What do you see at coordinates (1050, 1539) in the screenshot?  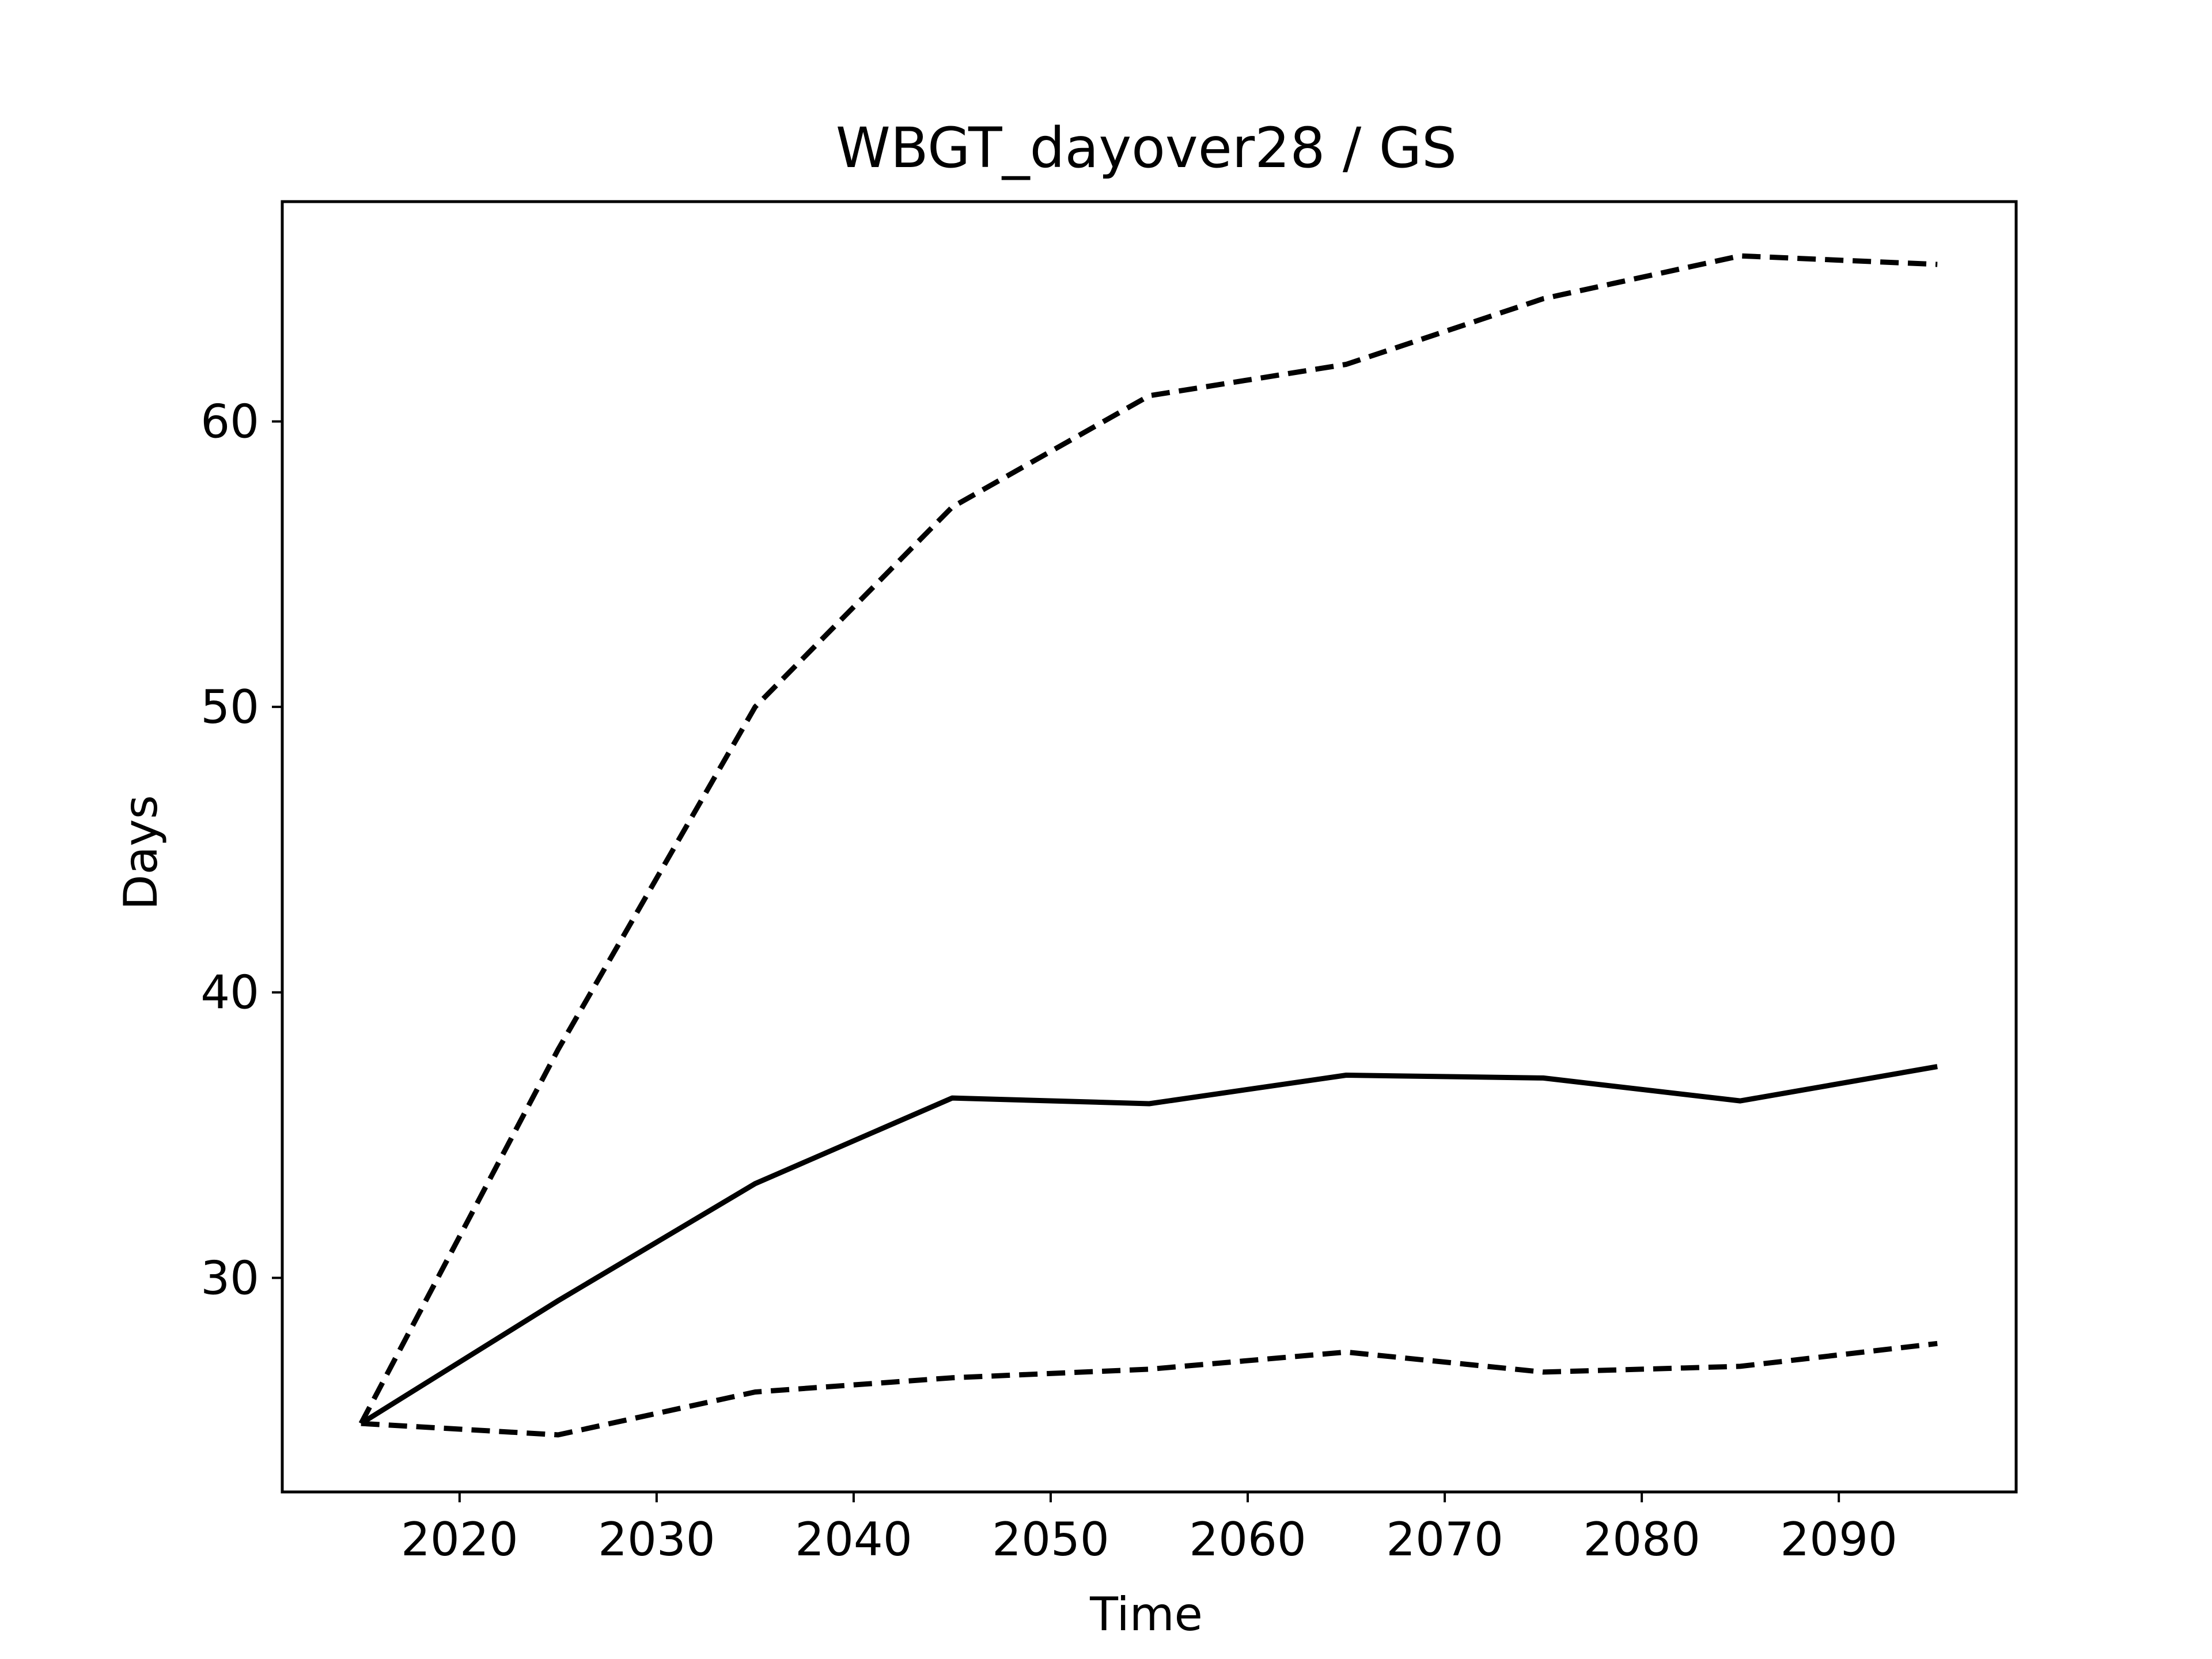 I see `x-tick-label: 2050` at bounding box center [1050, 1539].